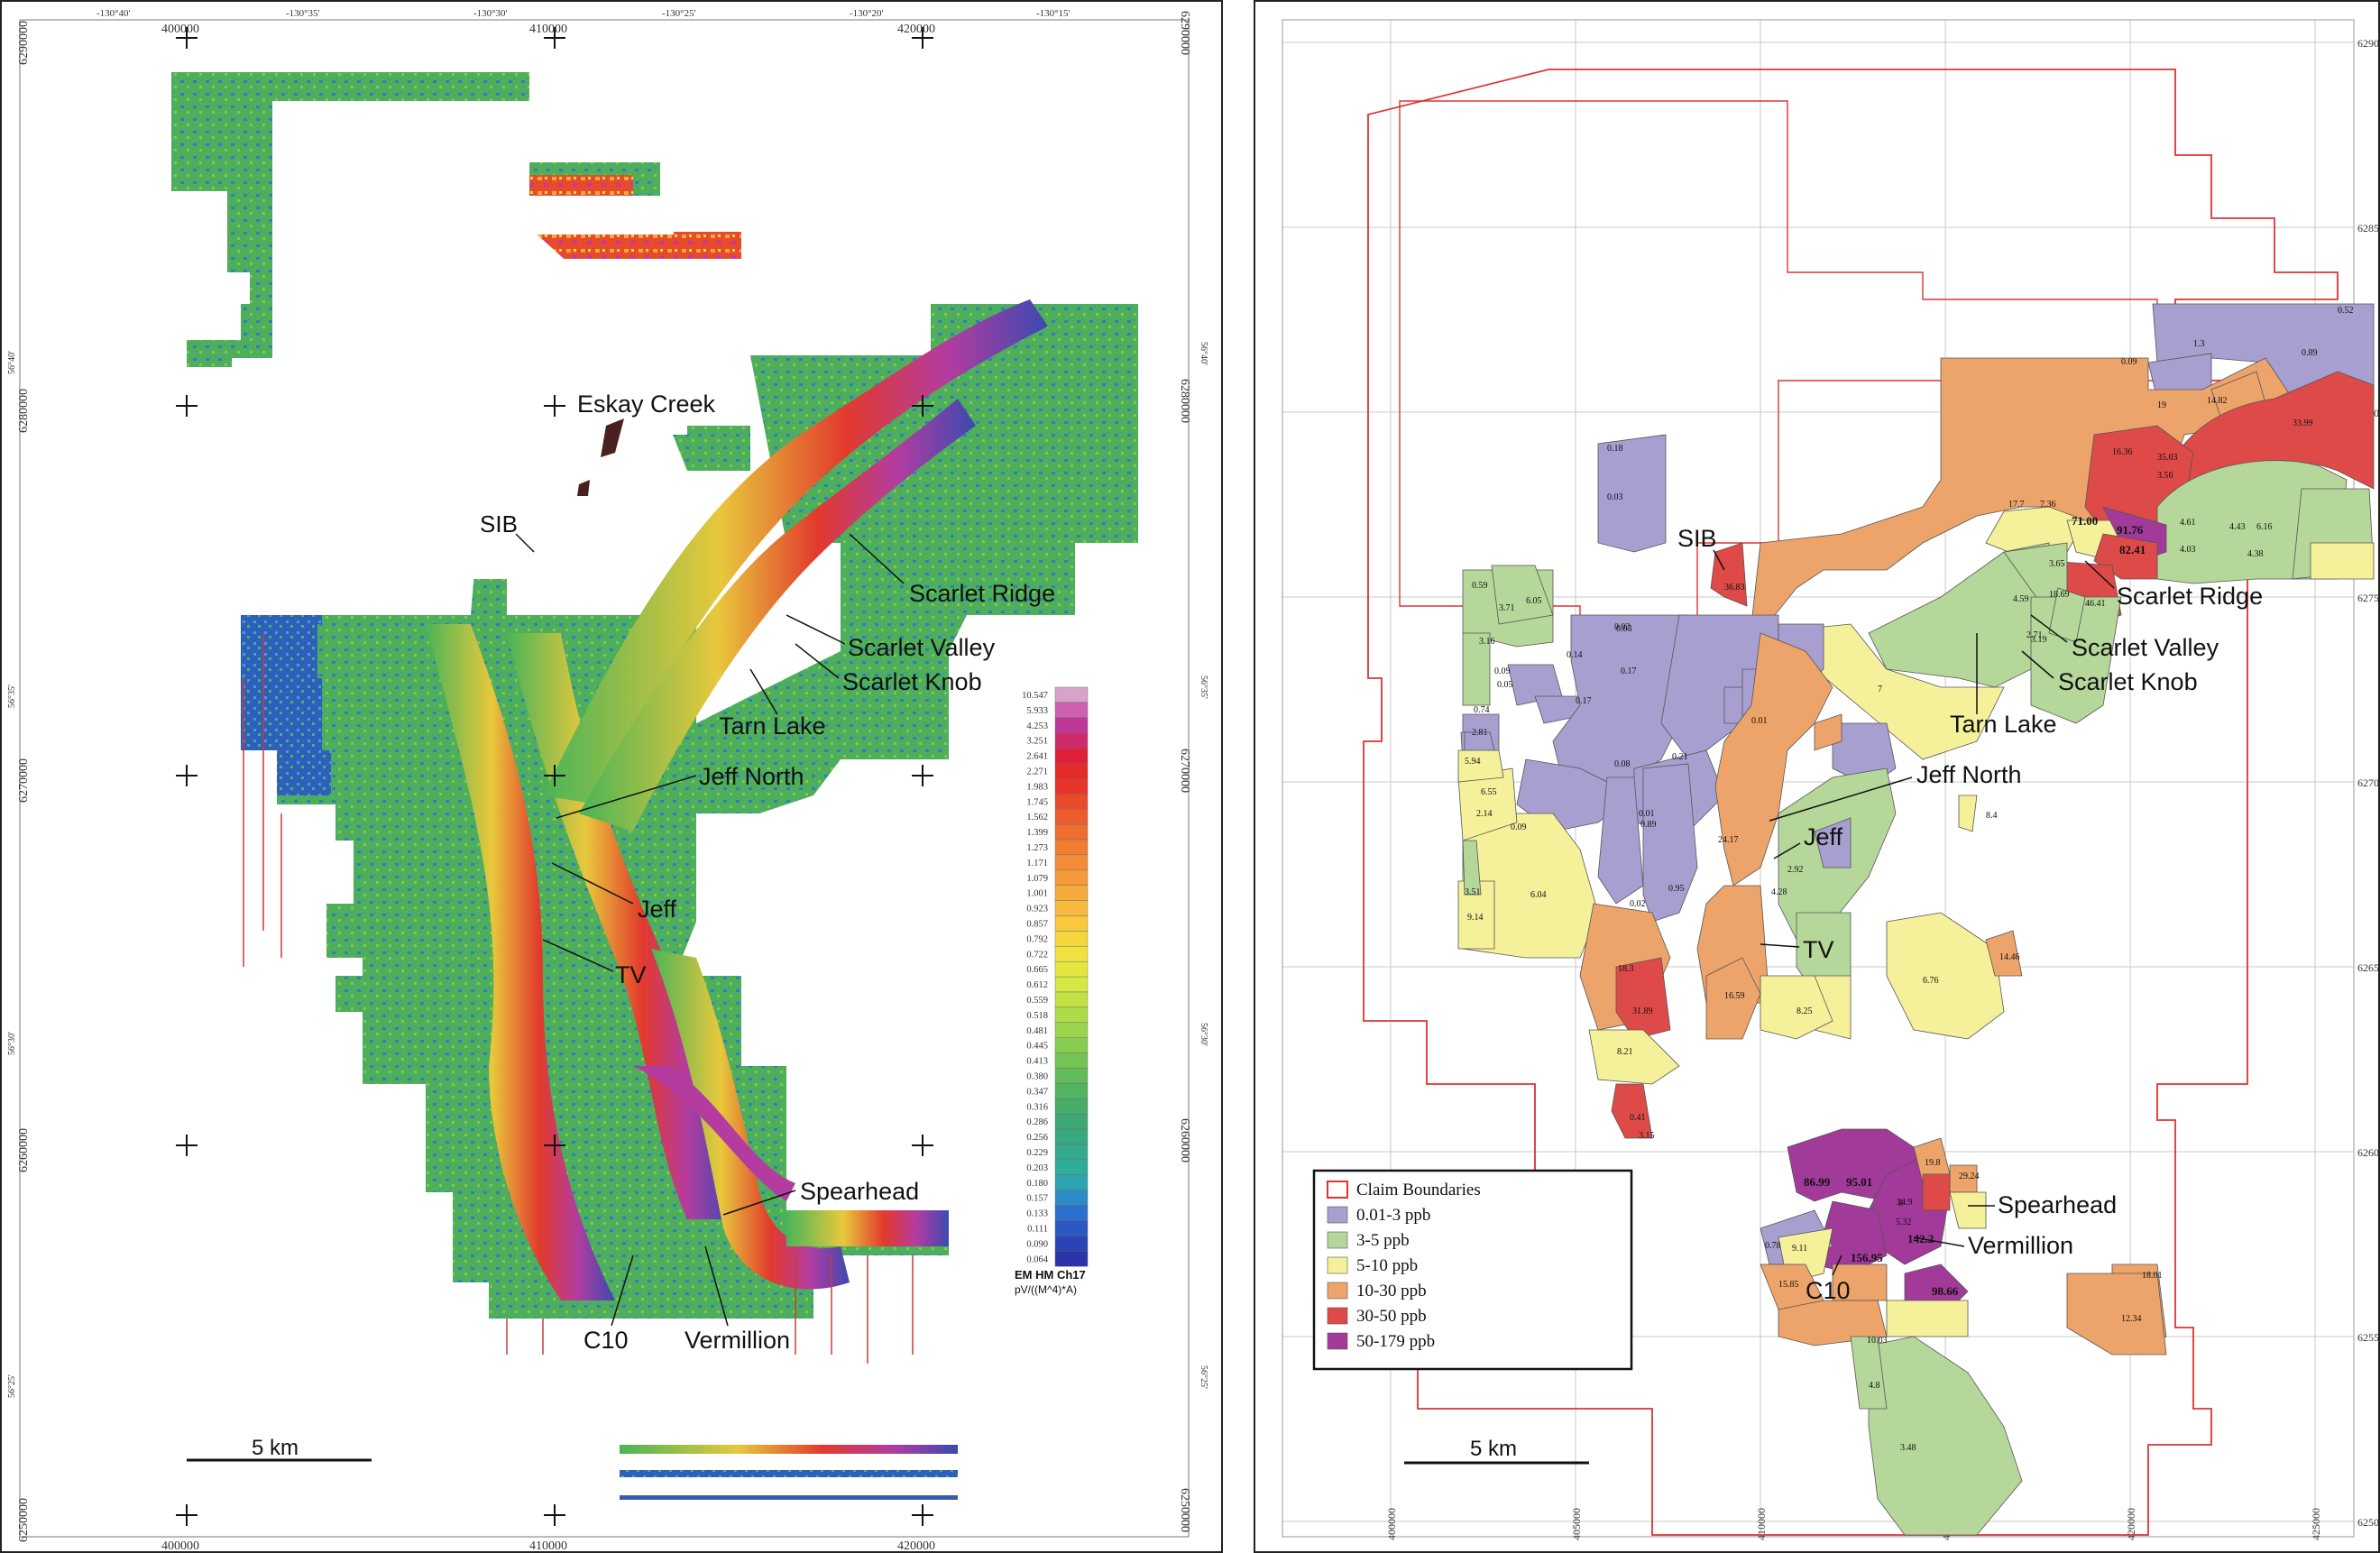  I want to click on northing-tick-label: 6250000, so click(2369, 1523).